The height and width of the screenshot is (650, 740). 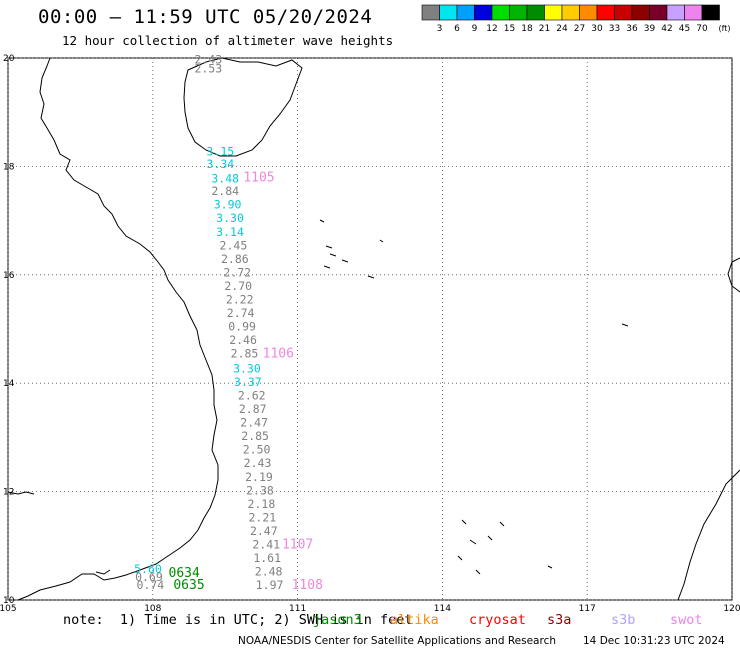 I want to click on legend-label: 70, so click(x=702, y=29).